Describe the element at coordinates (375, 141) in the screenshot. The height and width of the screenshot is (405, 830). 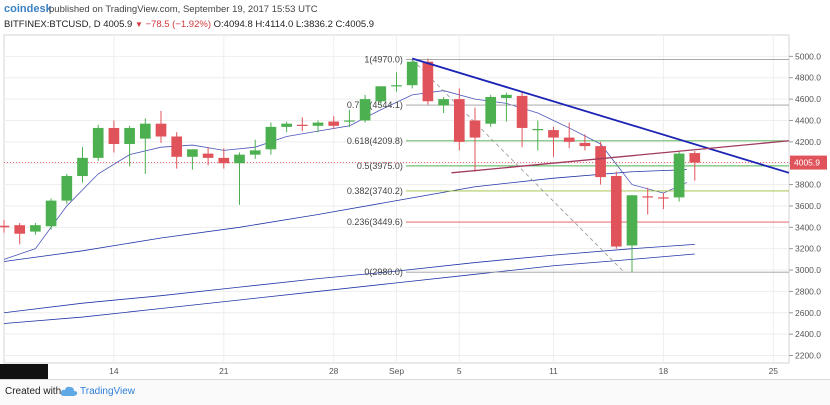
I see `fib-level-label: 0.618(4209.8)` at that location.